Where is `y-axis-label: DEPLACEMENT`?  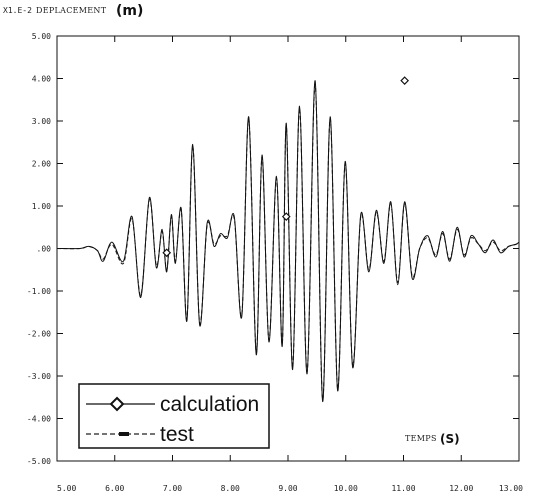
y-axis-label: DEPLACEMENT is located at coordinates (71, 10).